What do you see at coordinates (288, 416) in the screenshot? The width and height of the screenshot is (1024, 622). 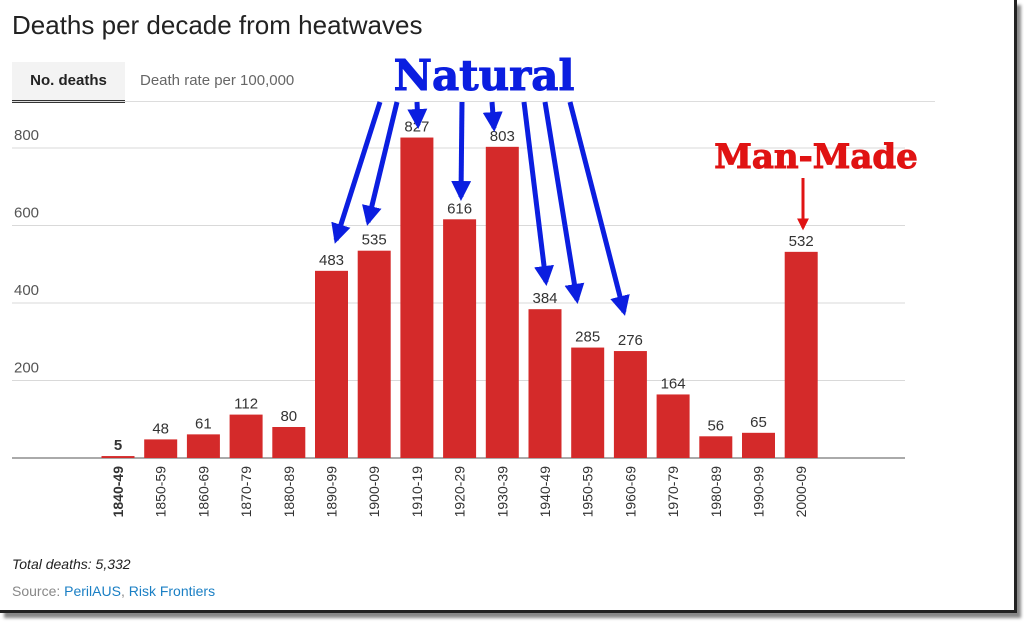 I see `bar-value-label: 80` at bounding box center [288, 416].